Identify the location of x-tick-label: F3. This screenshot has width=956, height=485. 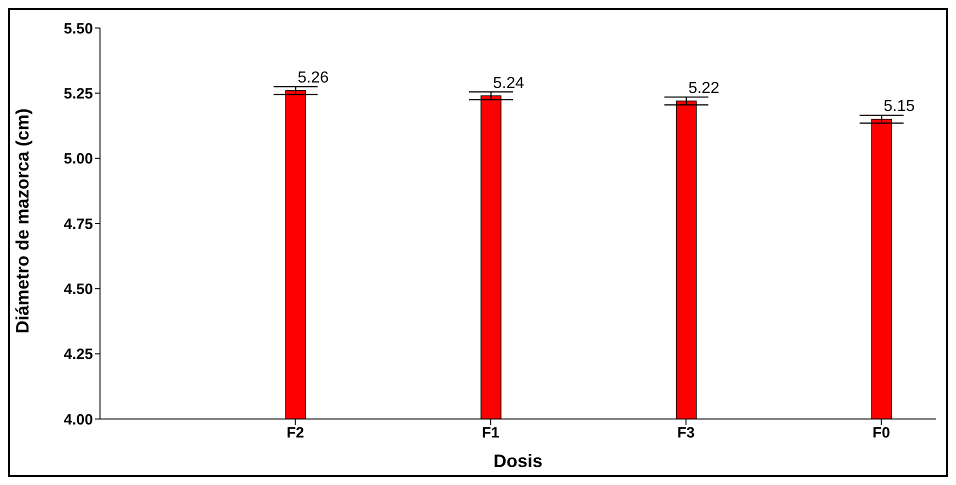
(686, 433).